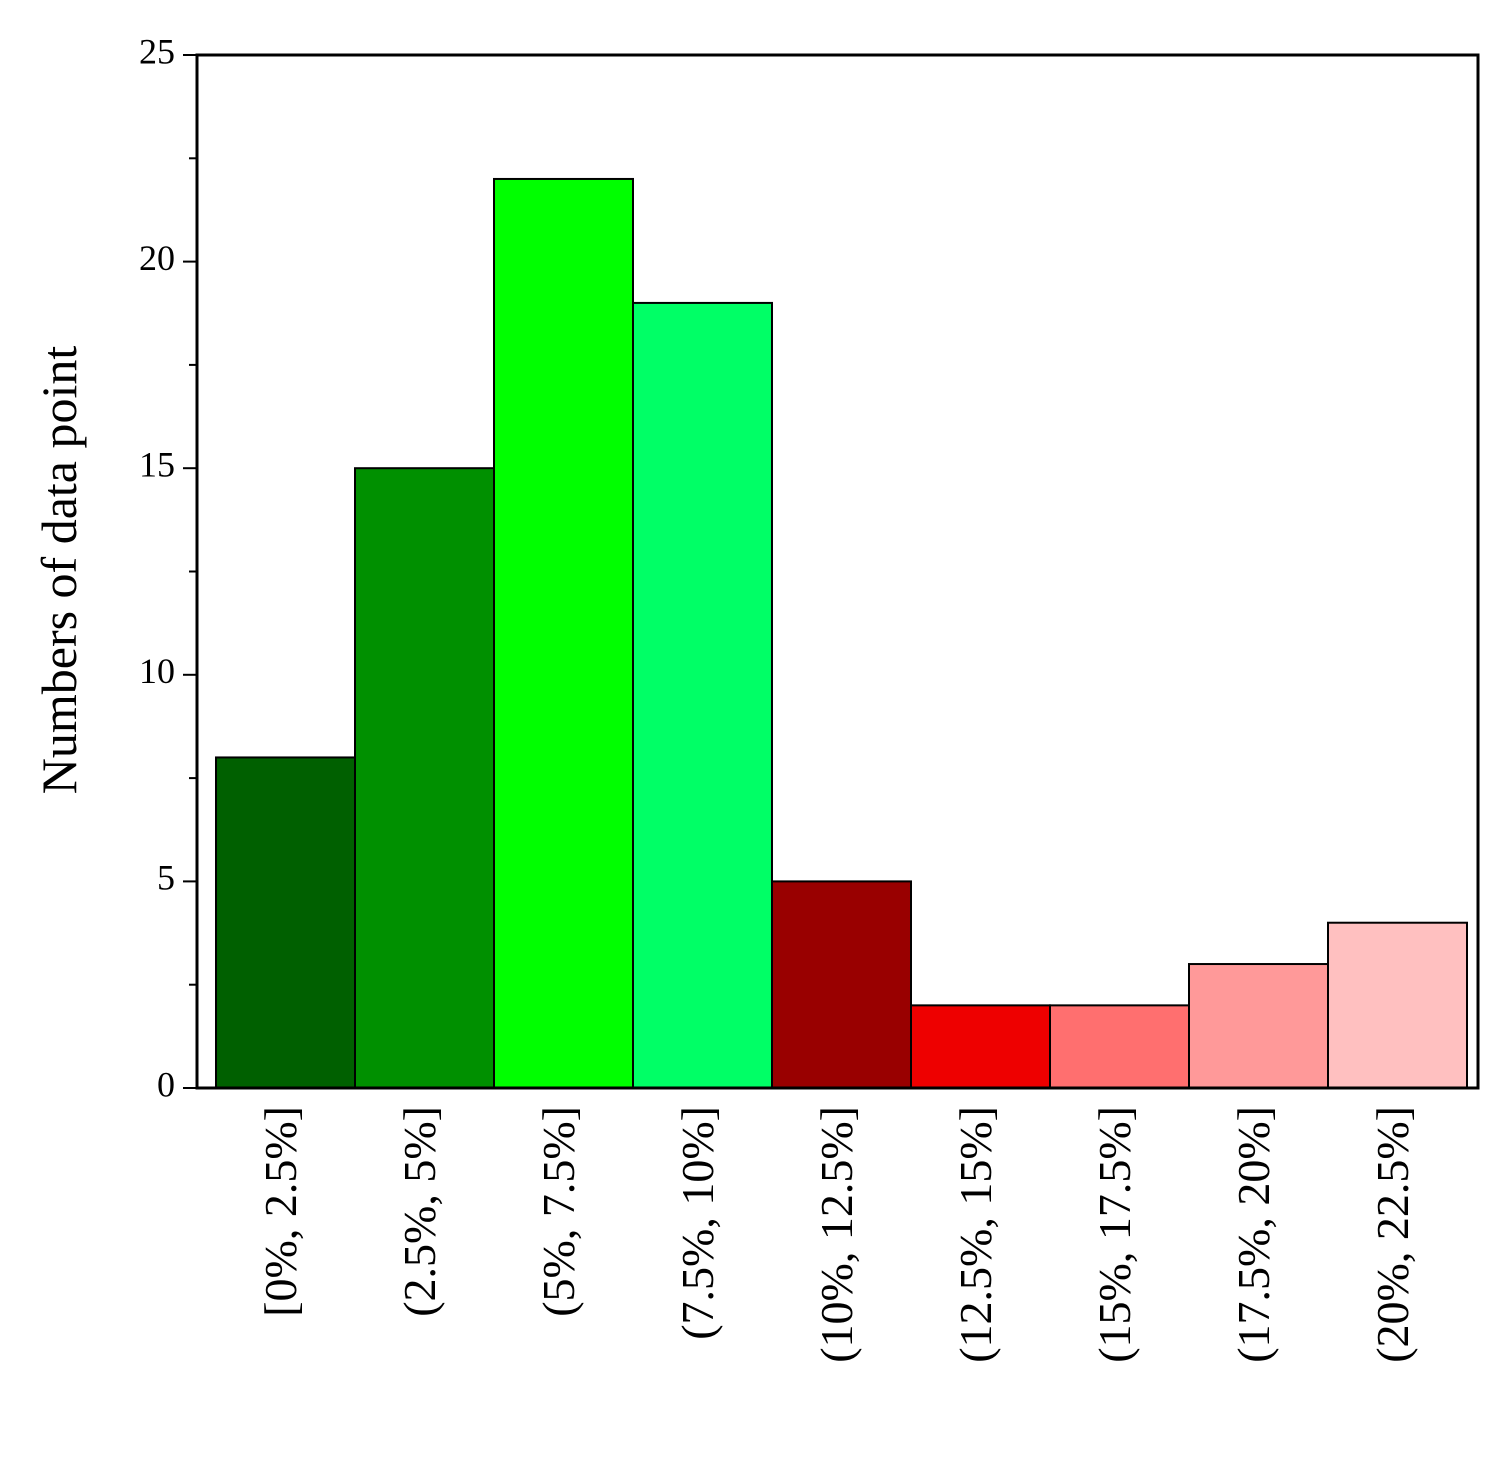  What do you see at coordinates (558, 1211) in the screenshot?
I see `x-tick-label: (5%, 7.5%]` at bounding box center [558, 1211].